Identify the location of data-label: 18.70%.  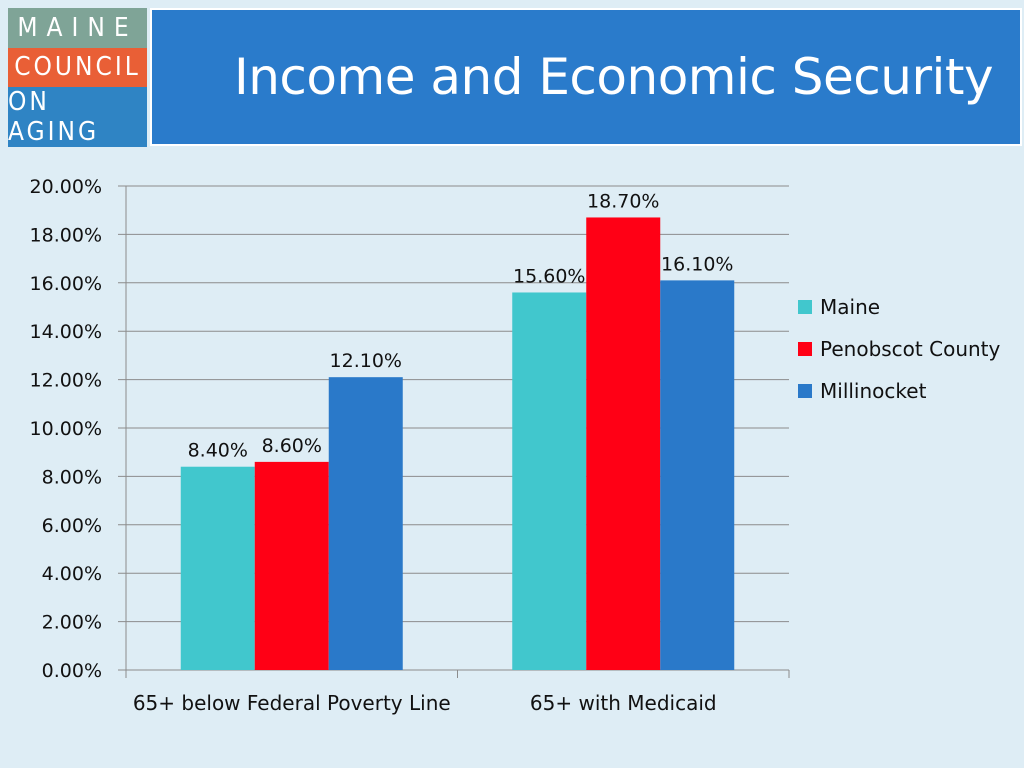
(623, 201).